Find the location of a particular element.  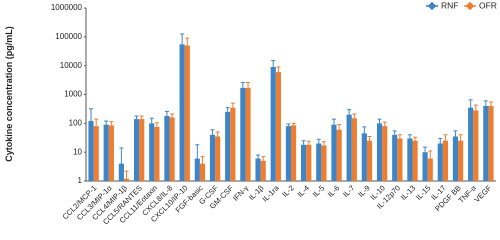

y-tick-label: 100 is located at coordinates (76, 122).